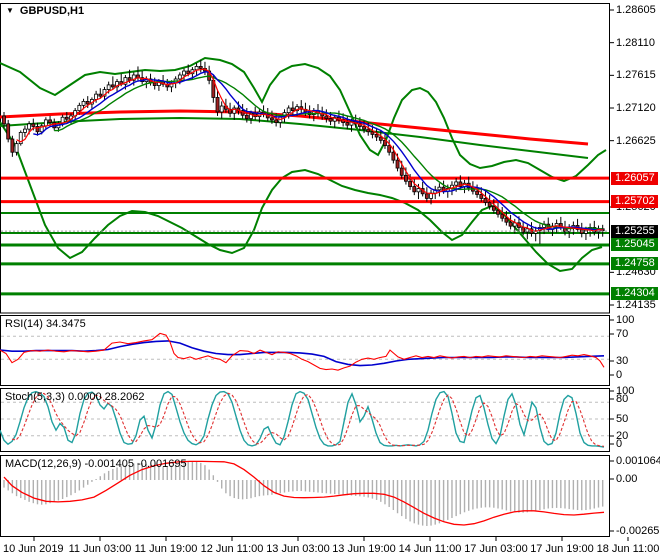  What do you see at coordinates (634, 202) in the screenshot?
I see `price-level-badge: 1.25702` at bounding box center [634, 202].